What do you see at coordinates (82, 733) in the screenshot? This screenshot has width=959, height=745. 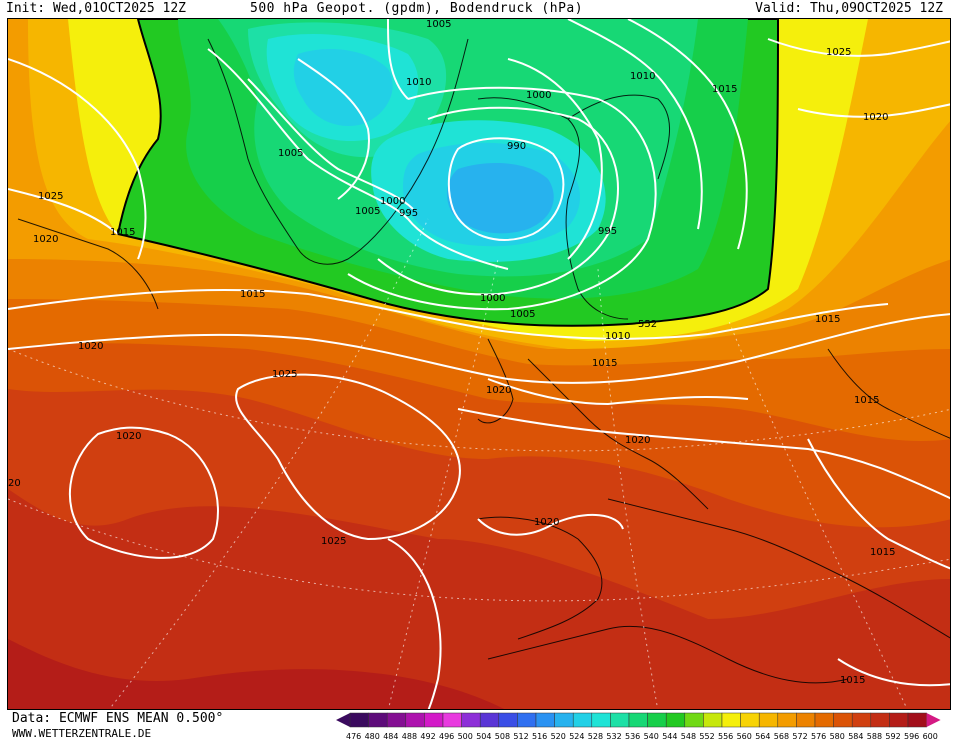 I see `website-link: WWW.WETTERZENTRALE.DE` at bounding box center [82, 733].